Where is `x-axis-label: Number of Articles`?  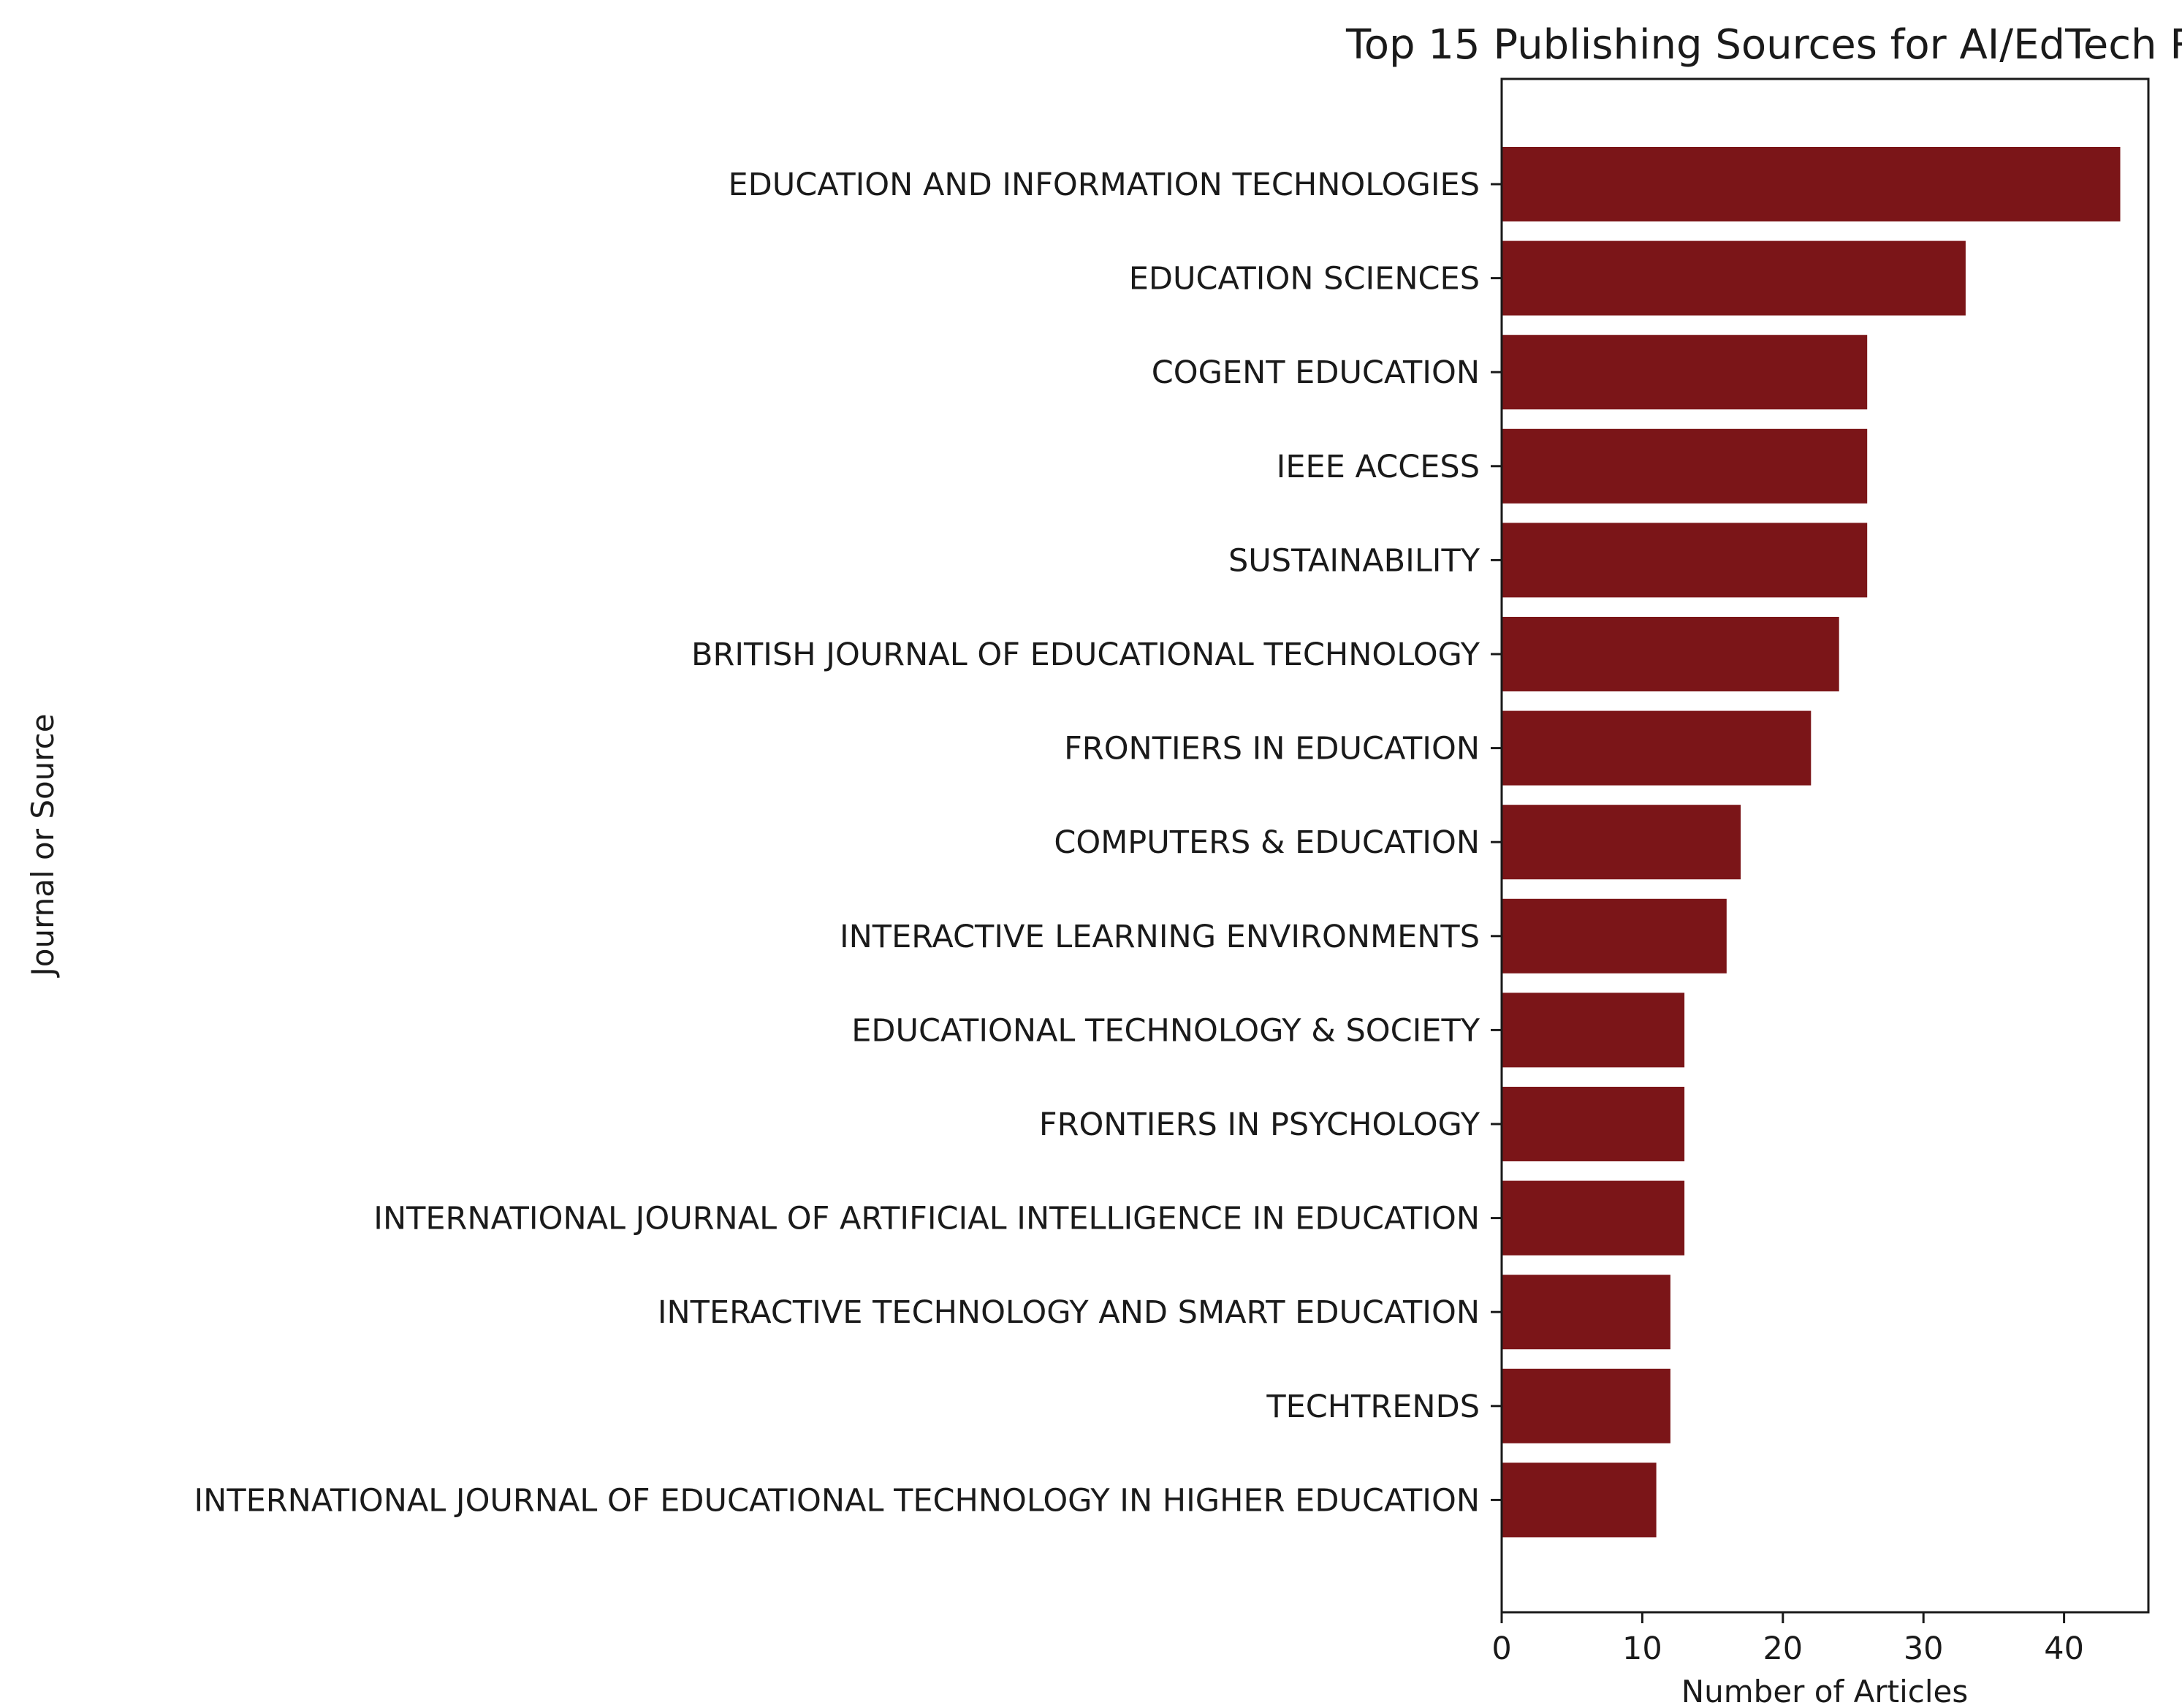 x-axis-label: Number of Articles is located at coordinates (1825, 1691).